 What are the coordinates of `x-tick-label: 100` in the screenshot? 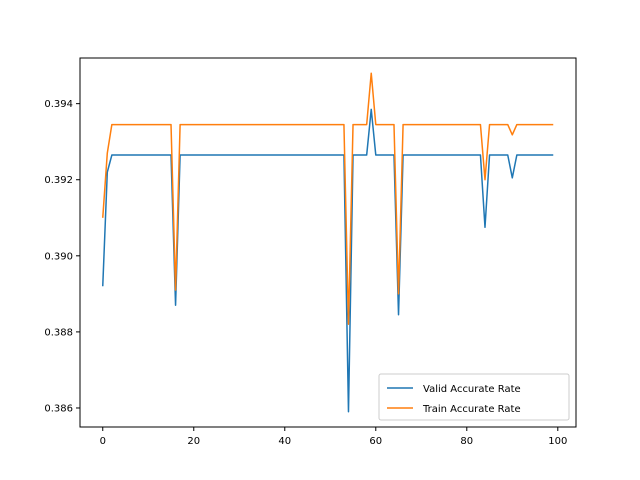 It's located at (557, 441).